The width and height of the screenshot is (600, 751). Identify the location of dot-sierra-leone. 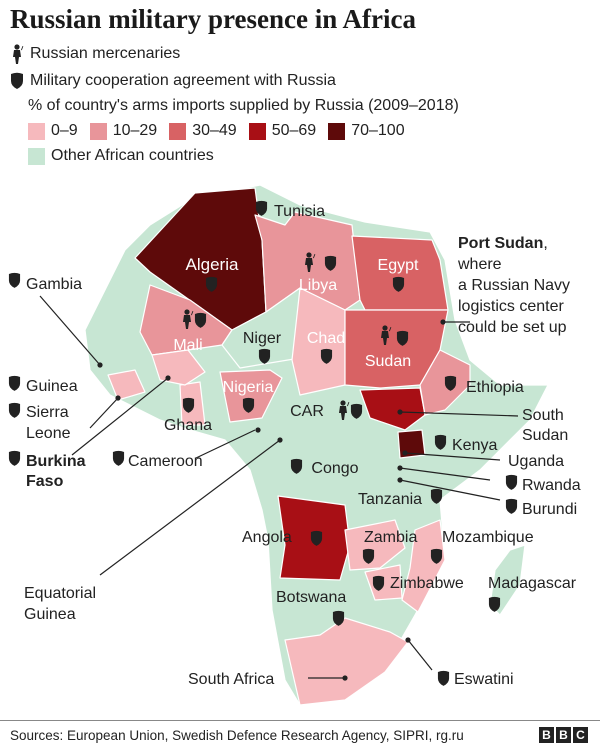
(118, 398).